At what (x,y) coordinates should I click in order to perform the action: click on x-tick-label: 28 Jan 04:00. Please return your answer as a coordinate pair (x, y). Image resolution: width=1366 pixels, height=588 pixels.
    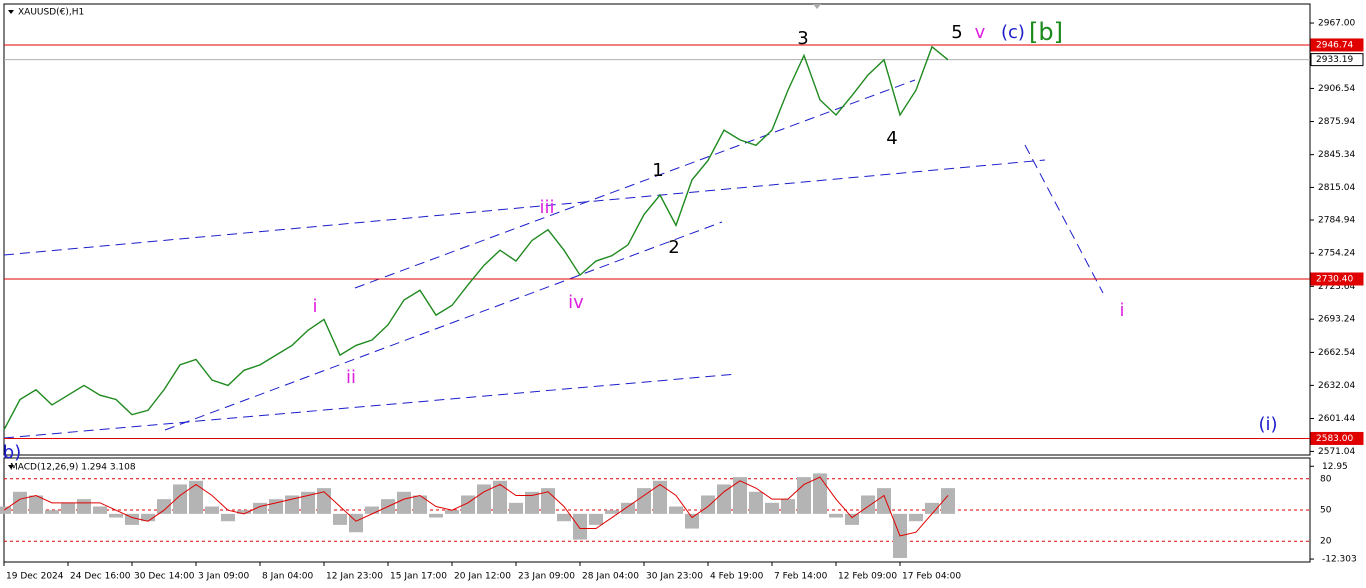
    Looking at the image, I should click on (610, 577).